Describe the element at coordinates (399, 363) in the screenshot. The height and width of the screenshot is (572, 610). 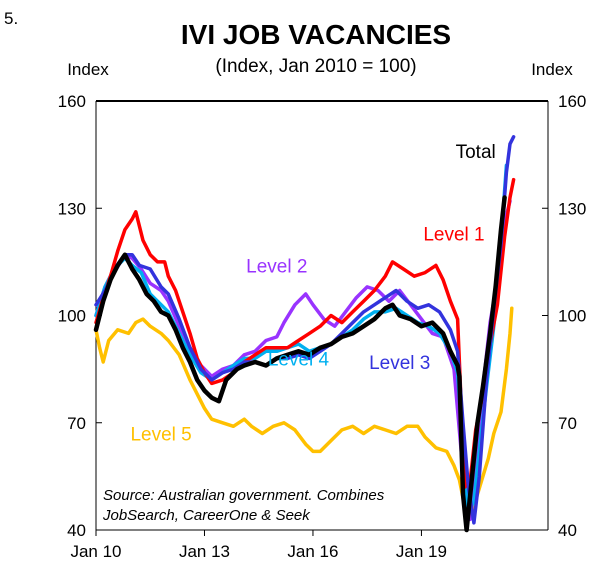
I see `series-label-level-3: Level 3` at that location.